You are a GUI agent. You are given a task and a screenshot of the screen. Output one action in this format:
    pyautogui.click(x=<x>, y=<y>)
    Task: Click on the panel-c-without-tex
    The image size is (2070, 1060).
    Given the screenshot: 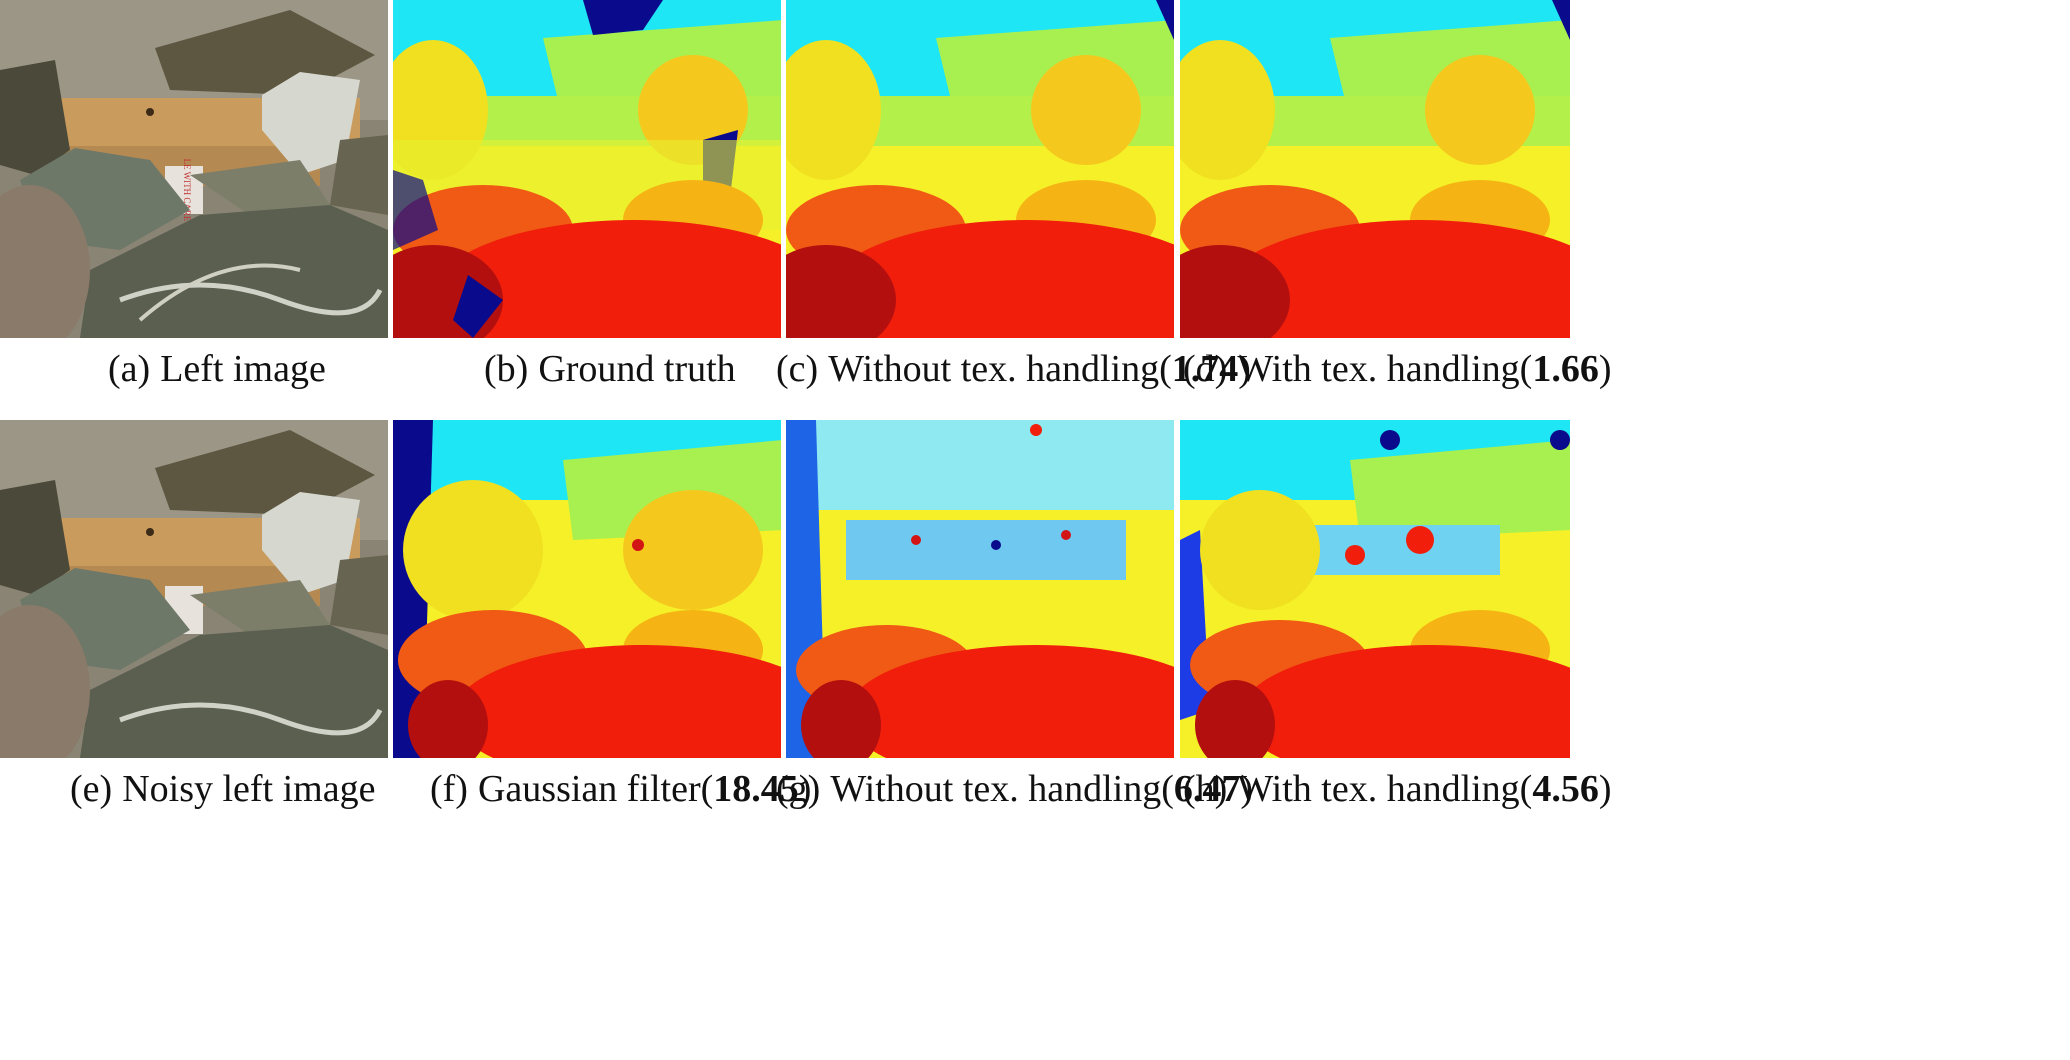 What is the action you would take?
    pyautogui.click(x=980, y=169)
    